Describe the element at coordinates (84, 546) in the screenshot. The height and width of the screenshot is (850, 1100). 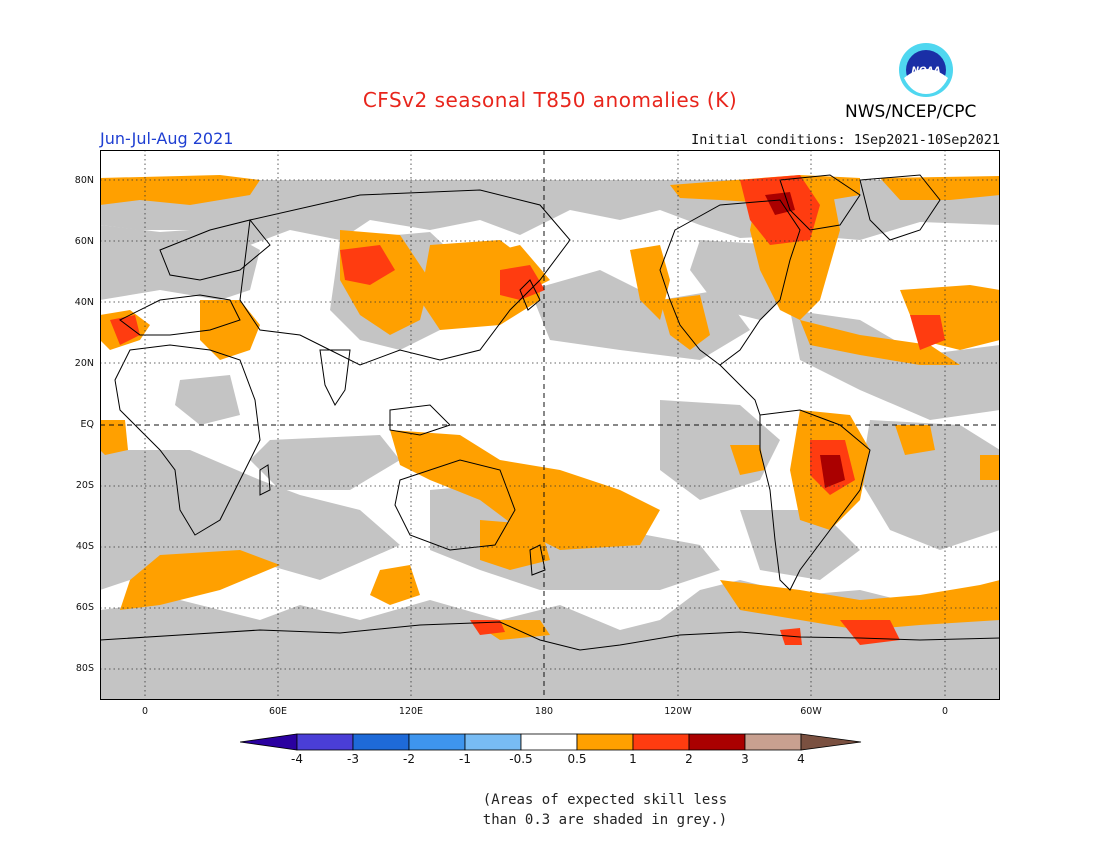
I see `lat-label: 40S` at that location.